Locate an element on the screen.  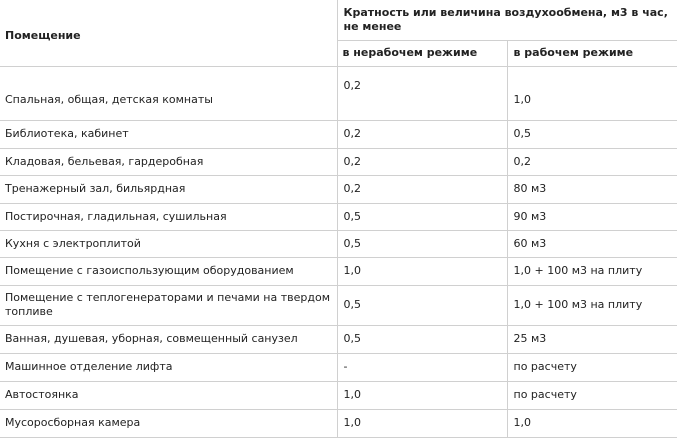
table-row: Тренажерный зал, бильярдная 0,2 80 м3 is located at coordinates (338, 189).